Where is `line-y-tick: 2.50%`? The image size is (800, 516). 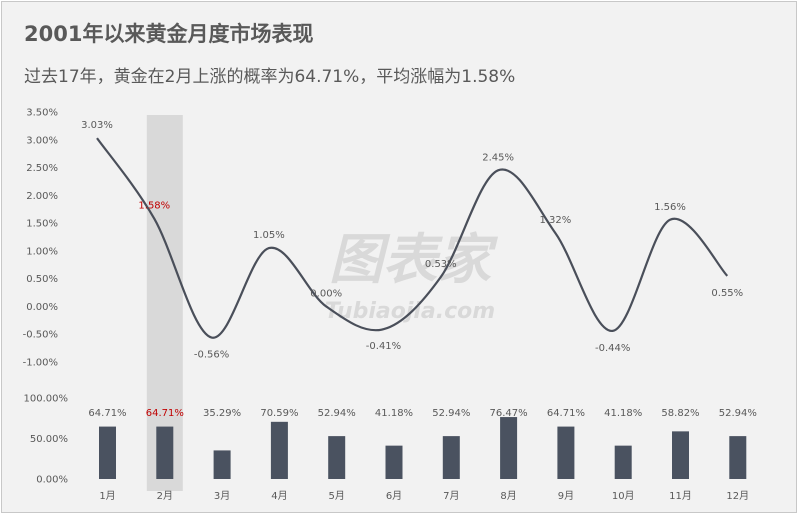 line-y-tick: 2.50% is located at coordinates (42, 168).